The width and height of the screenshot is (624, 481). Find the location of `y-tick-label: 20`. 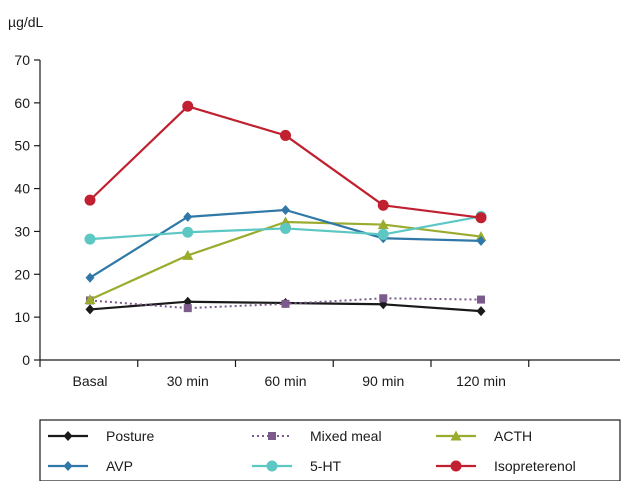

y-tick-label: 20 is located at coordinates (22, 274).